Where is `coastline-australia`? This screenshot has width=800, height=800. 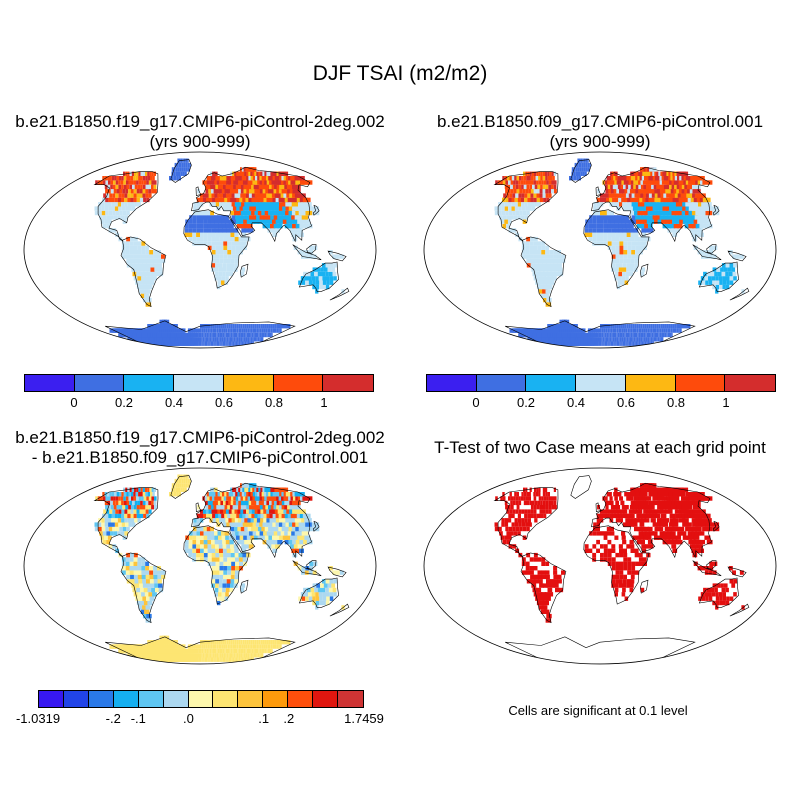
coastline-australia is located at coordinates (718, 592).